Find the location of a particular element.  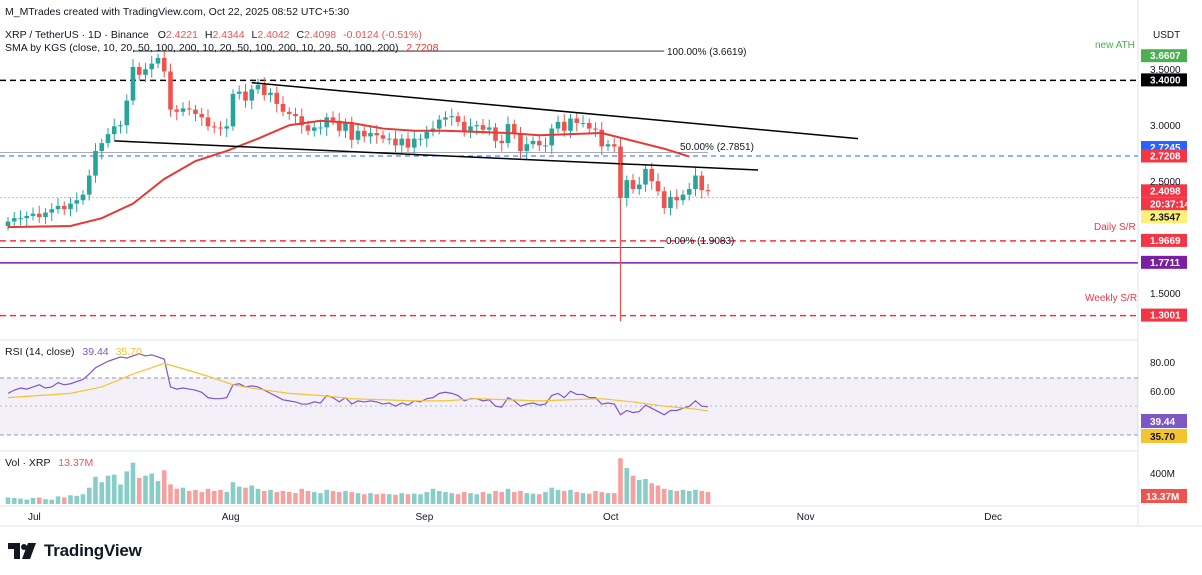

currency-label: USDT is located at coordinates (1166, 35).